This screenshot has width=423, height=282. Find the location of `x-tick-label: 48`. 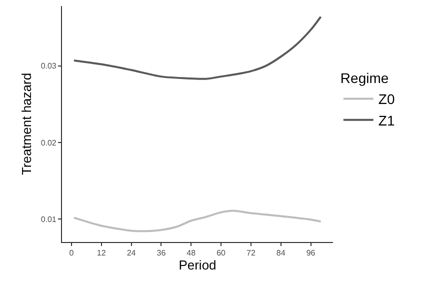

x-tick-label: 48 is located at coordinates (191, 253).